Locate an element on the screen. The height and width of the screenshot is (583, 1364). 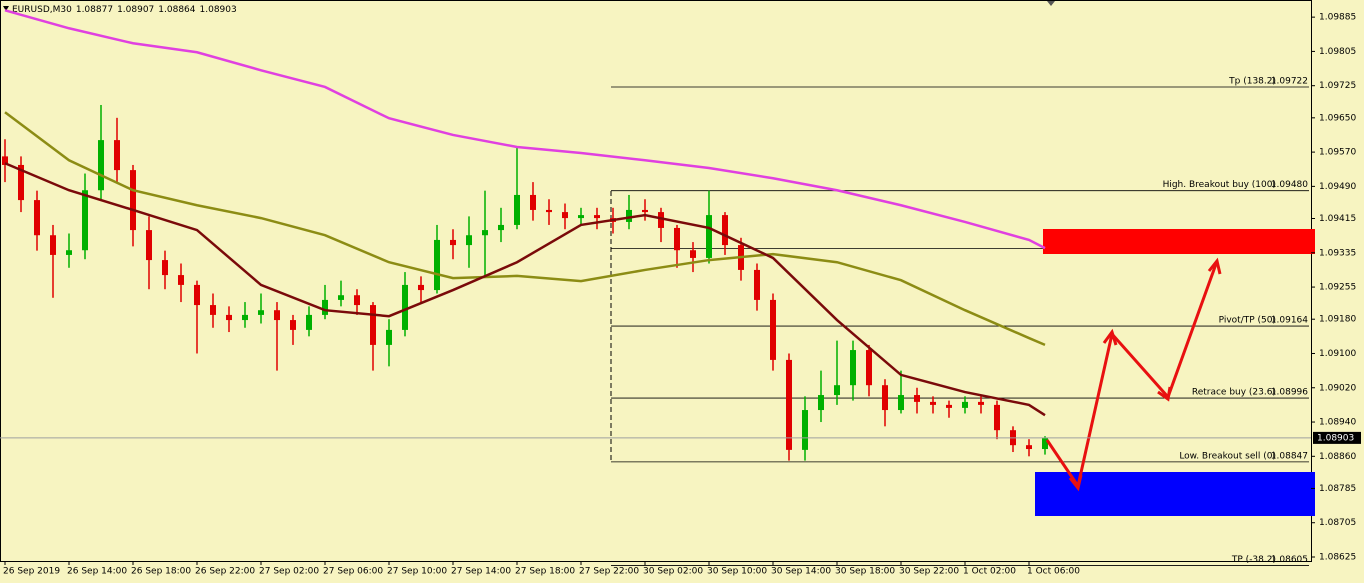
x-tick-label: 27 Sep 18:00 is located at coordinates (545, 572).